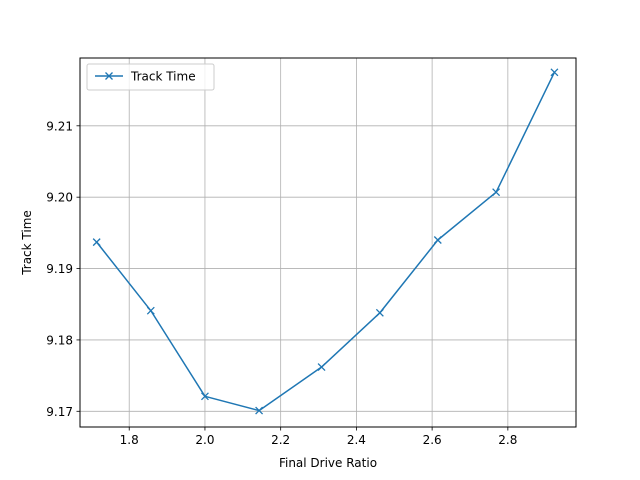 This screenshot has width=640, height=480. What do you see at coordinates (432, 440) in the screenshot?
I see `x-tick-label: 2.6` at bounding box center [432, 440].